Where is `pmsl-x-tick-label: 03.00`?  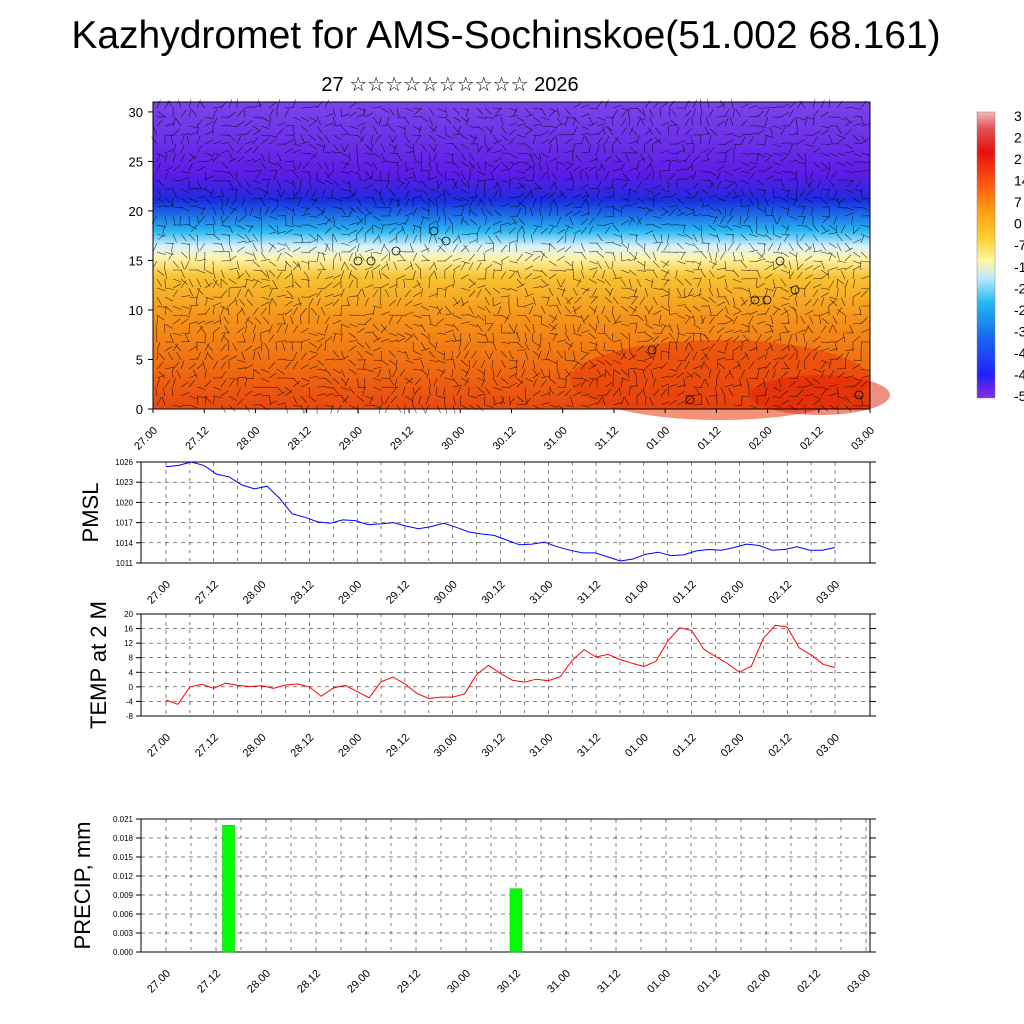 pmsl-x-tick-label: 03.00 is located at coordinates (828, 593).